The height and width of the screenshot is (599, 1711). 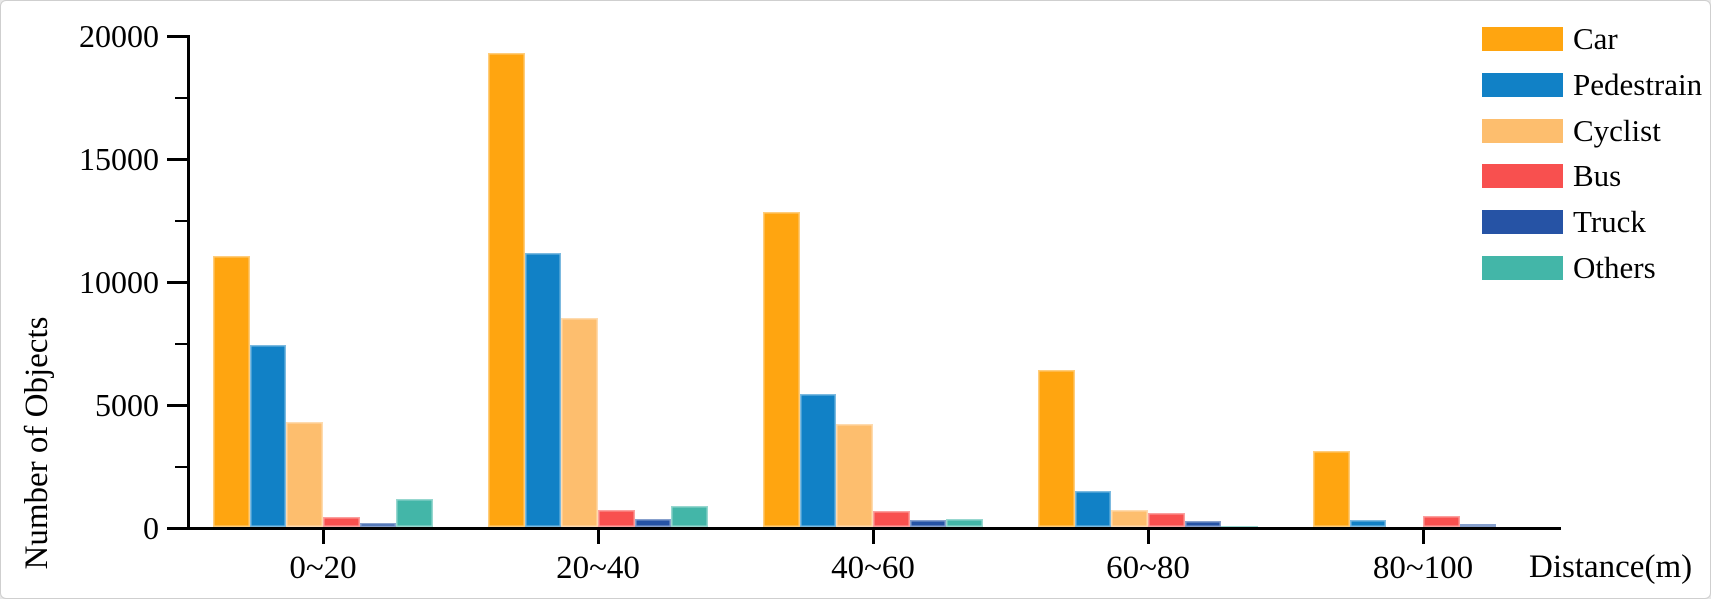 I want to click on legend-item-cyclist: Cyclist, so click(x=1596, y=129).